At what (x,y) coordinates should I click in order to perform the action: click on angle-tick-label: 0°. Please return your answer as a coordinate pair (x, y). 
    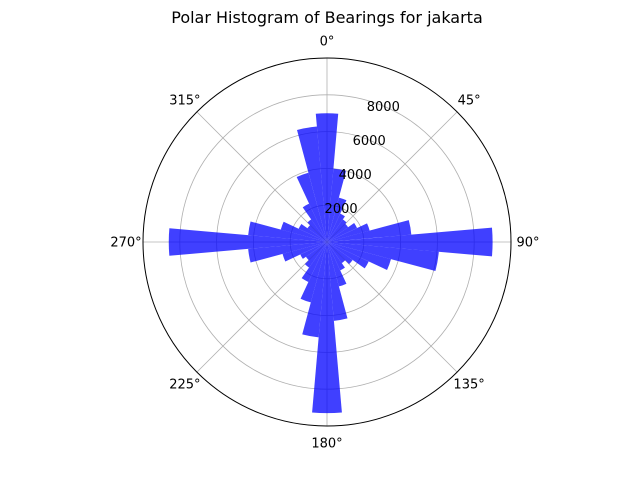
    Looking at the image, I should click on (327, 42).